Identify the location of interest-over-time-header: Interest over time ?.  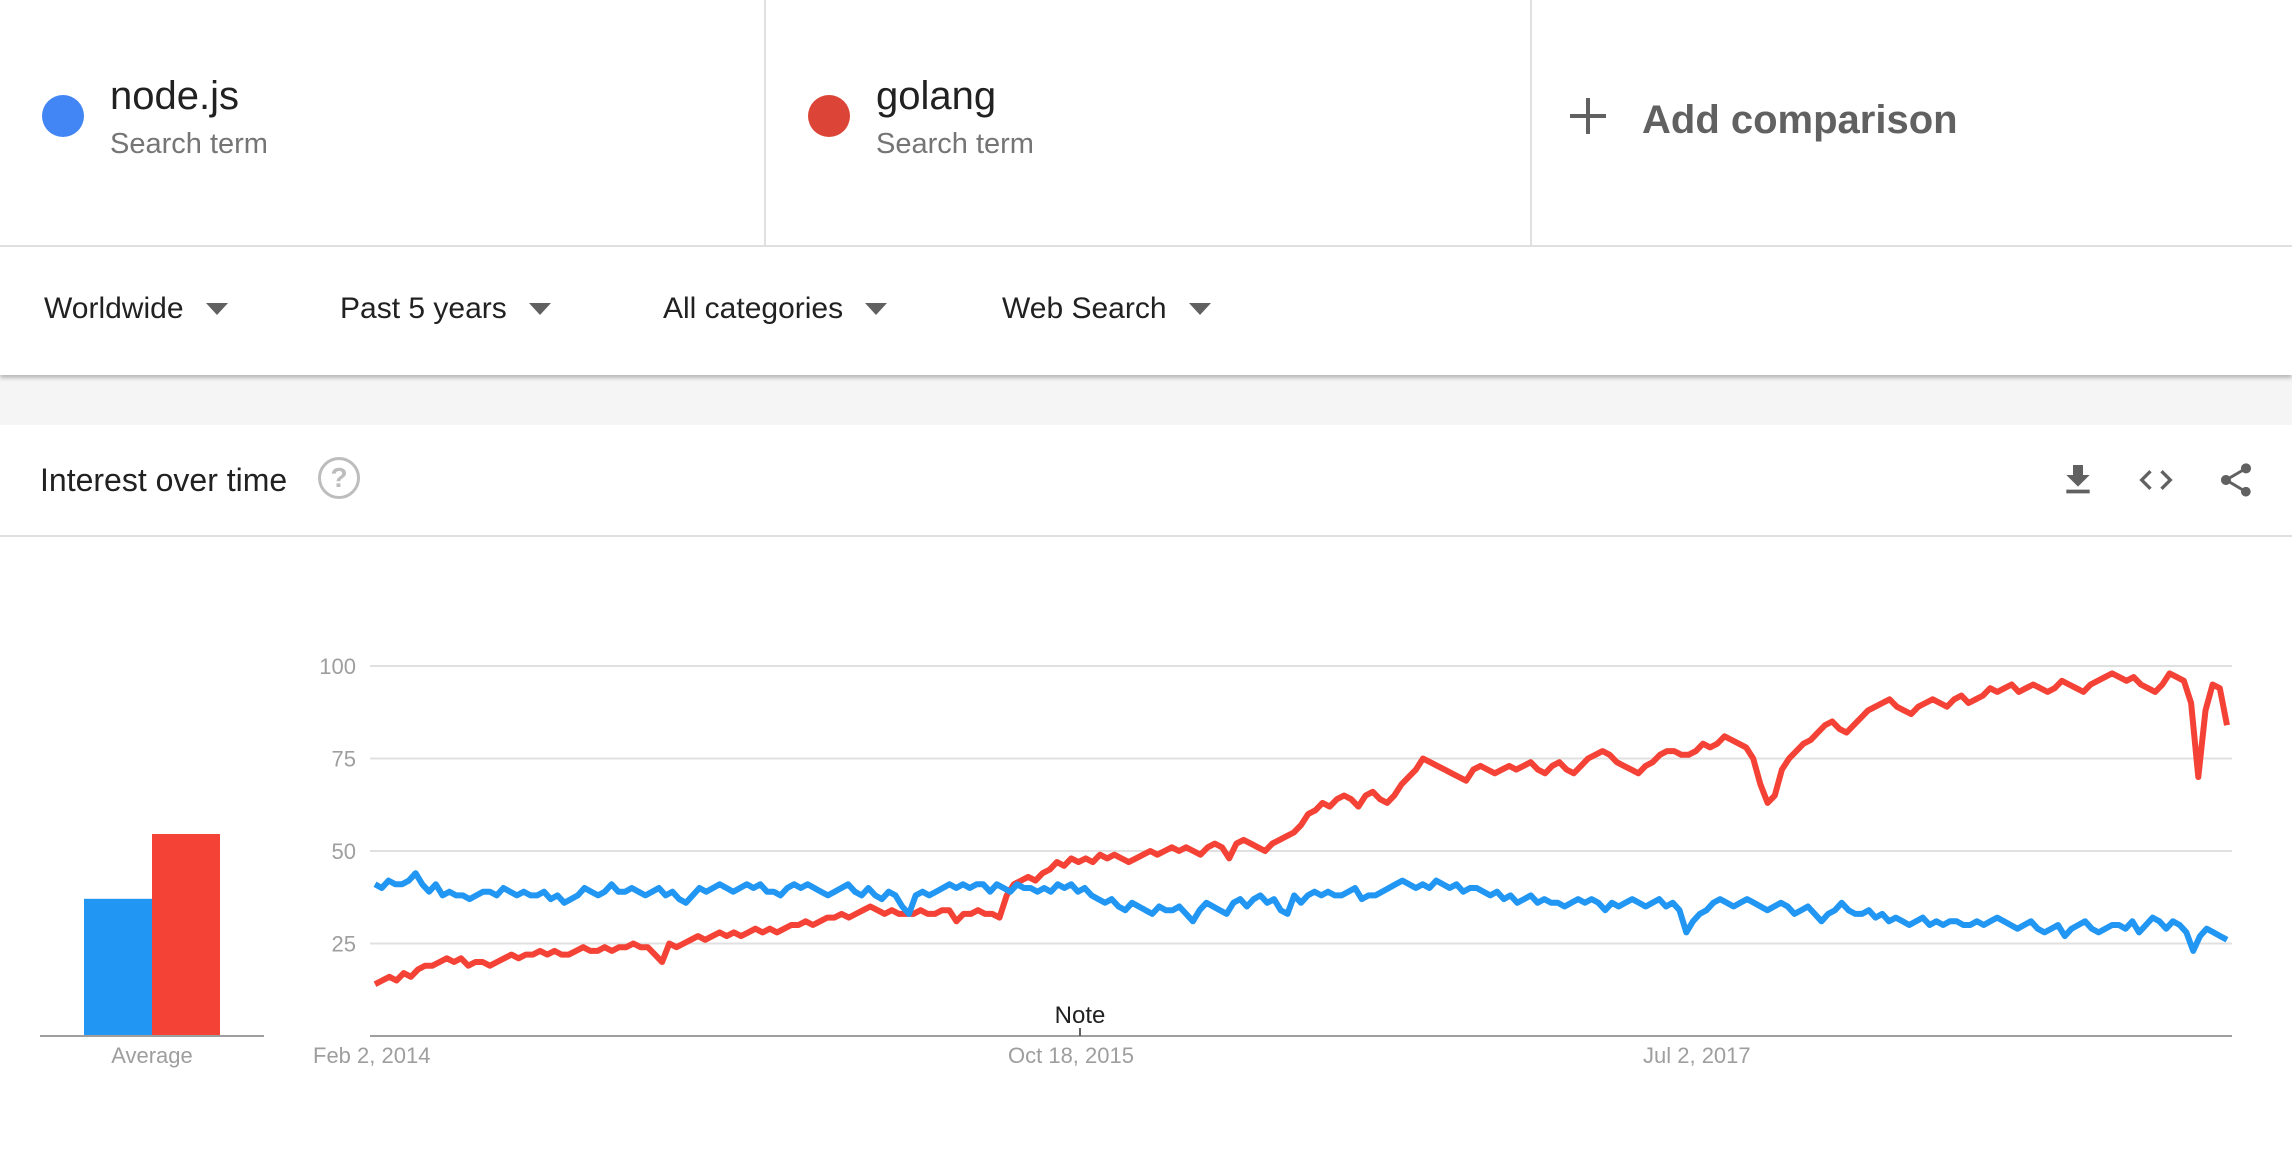
(1146, 481).